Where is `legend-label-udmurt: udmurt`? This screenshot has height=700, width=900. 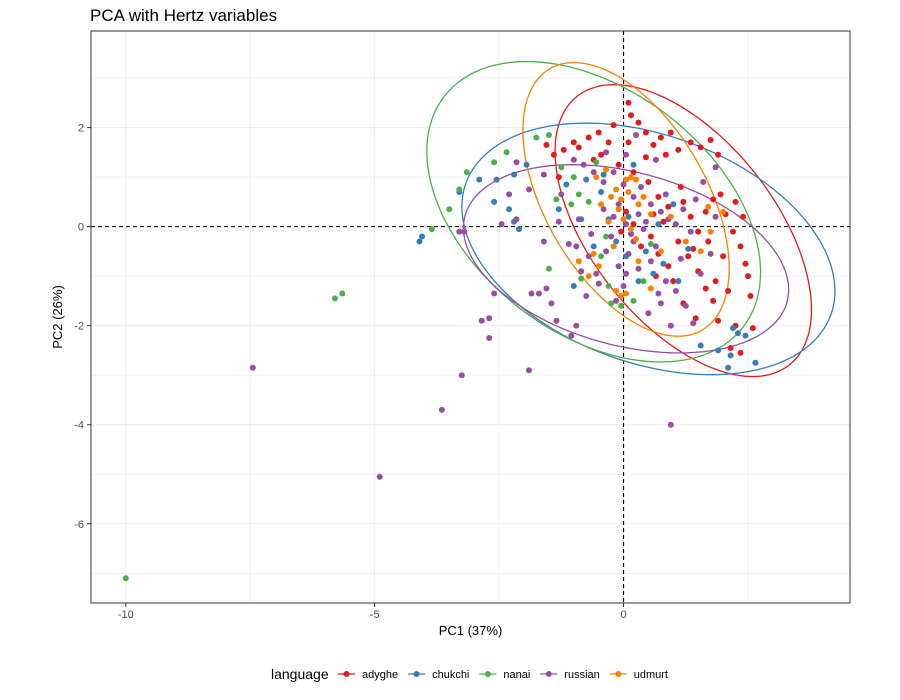 legend-label-udmurt: udmurt is located at coordinates (651, 675).